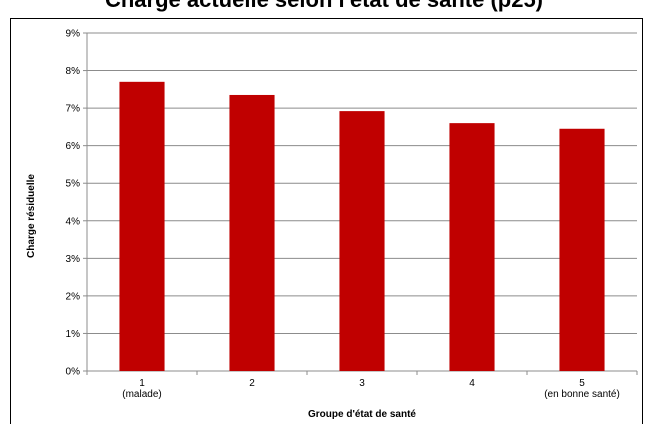 The height and width of the screenshot is (424, 648). What do you see at coordinates (31, 216) in the screenshot?
I see `y-axis-title: Charge résiduelle` at bounding box center [31, 216].